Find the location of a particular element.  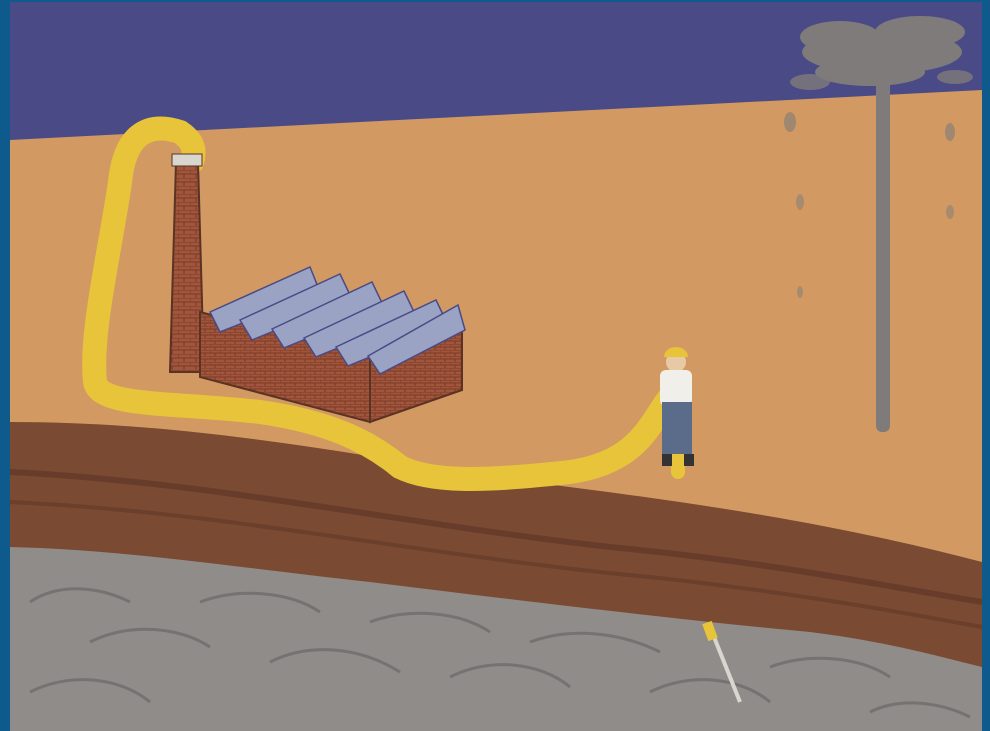

helmet is located at coordinates (676, 352).